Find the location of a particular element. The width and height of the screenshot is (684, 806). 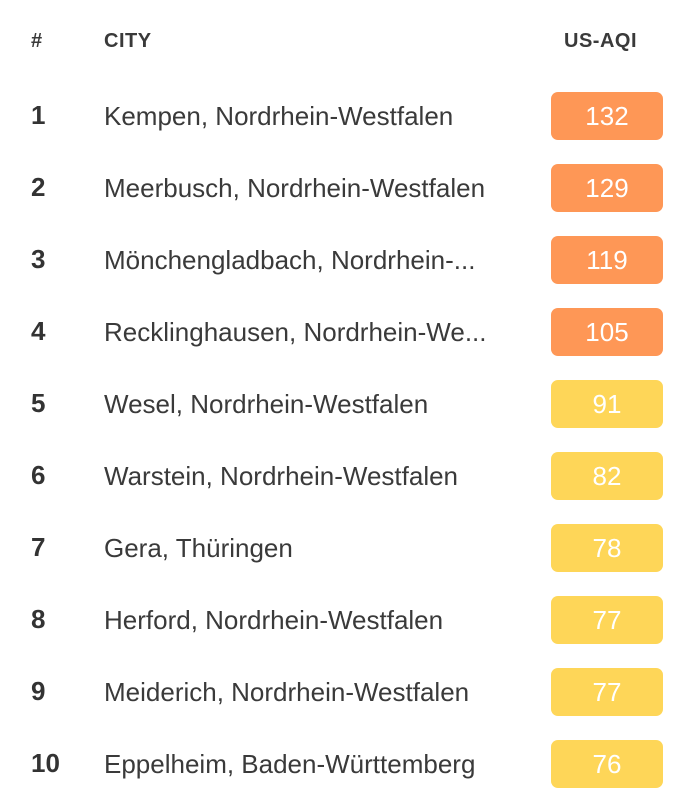

city-link: Meiderich, Nordrhein-Westfalen is located at coordinates (287, 692).